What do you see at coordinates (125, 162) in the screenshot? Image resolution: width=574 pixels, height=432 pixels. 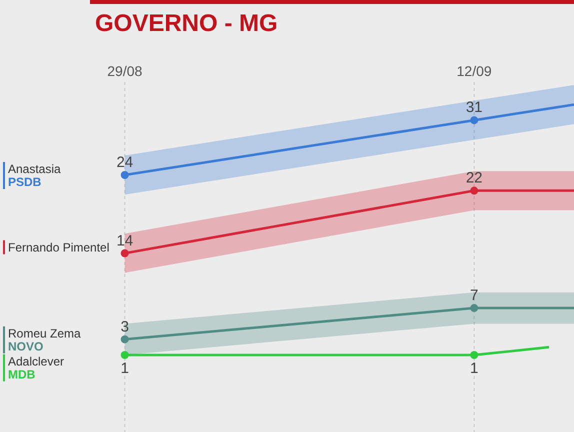 I see `data-label: 24` at bounding box center [125, 162].